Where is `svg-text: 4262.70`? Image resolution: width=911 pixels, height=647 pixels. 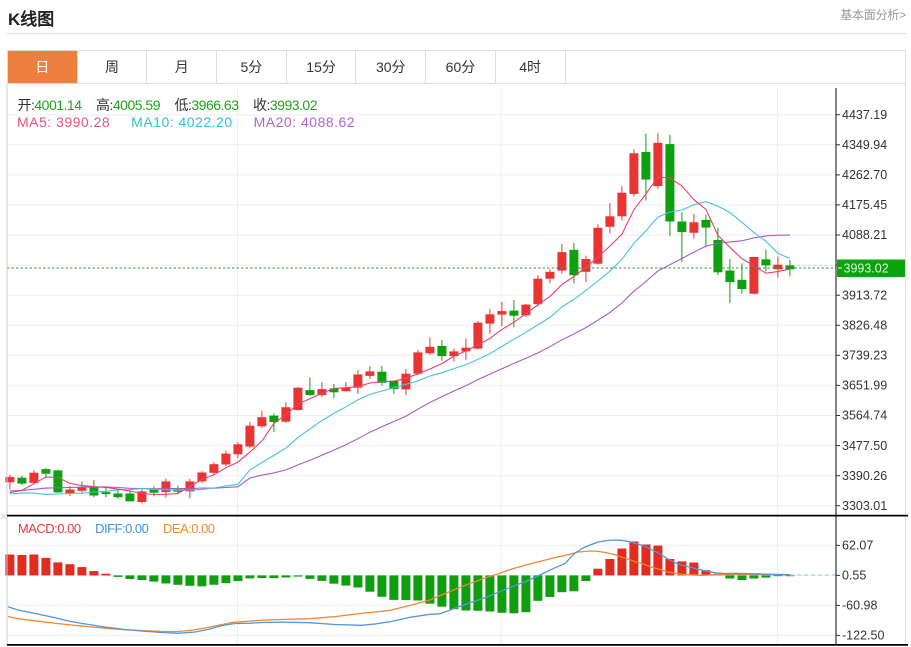
svg-text: 4262.70 is located at coordinates (864, 175).